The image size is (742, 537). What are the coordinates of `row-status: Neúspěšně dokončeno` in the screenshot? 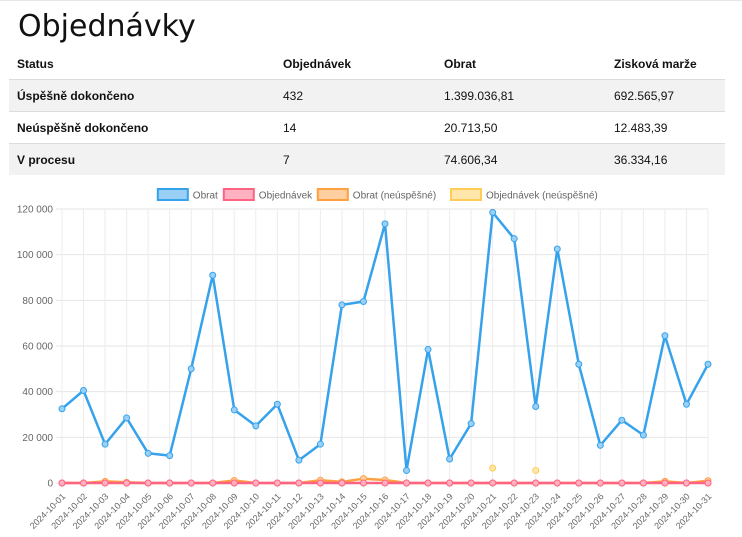 It's located at (142, 127).